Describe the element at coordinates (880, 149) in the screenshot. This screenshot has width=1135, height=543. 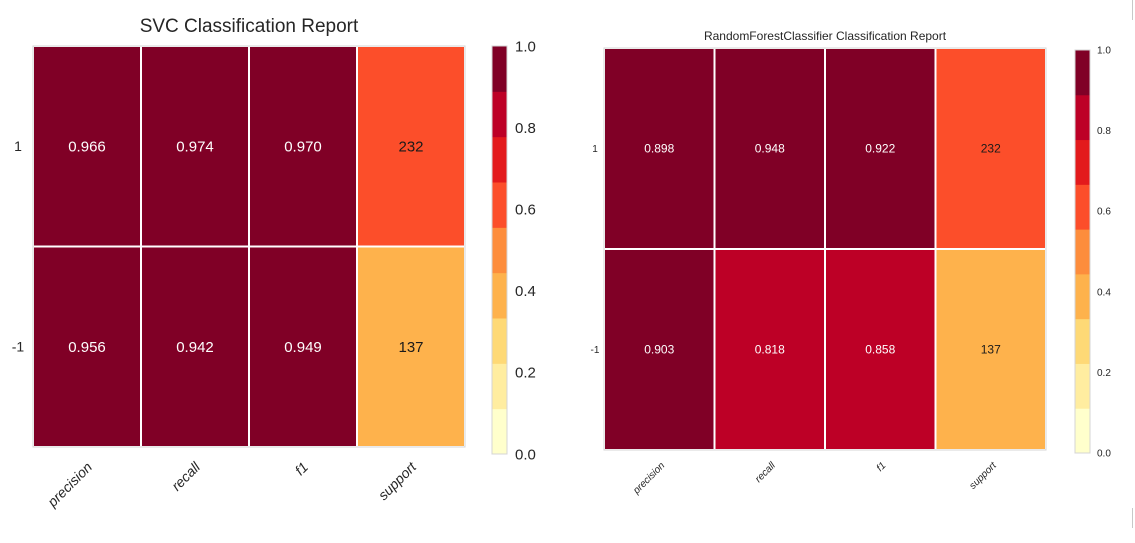
I see `cell-value-label: 0.922` at that location.